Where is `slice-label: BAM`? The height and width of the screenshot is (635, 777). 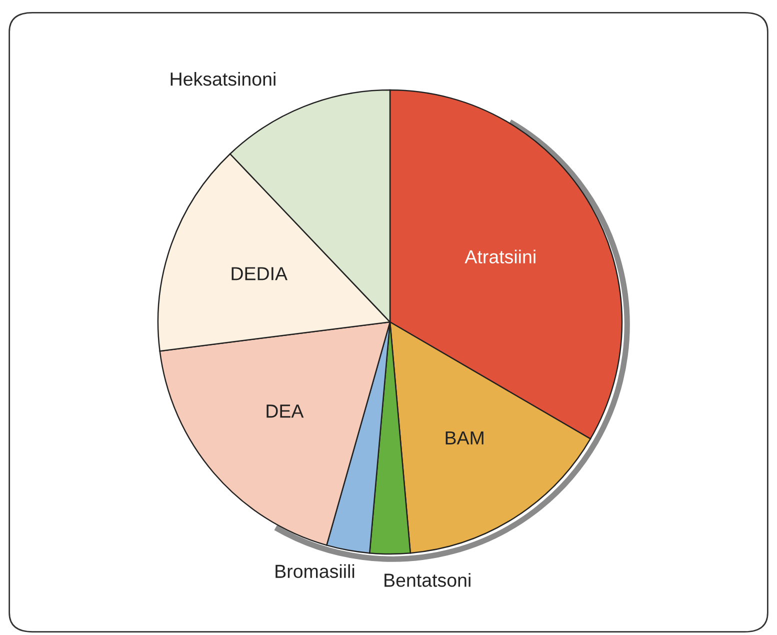
slice-label: BAM is located at coordinates (465, 437).